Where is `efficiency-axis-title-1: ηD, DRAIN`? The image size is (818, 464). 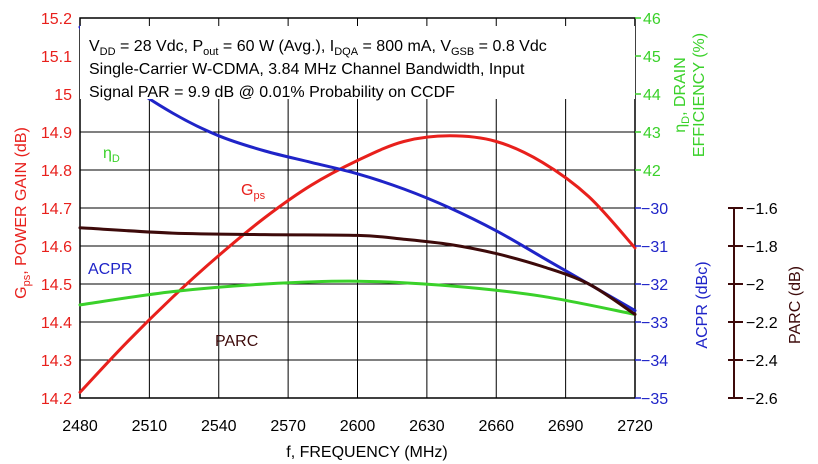
efficiency-axis-title-1: ηD, DRAIN is located at coordinates (682, 95).